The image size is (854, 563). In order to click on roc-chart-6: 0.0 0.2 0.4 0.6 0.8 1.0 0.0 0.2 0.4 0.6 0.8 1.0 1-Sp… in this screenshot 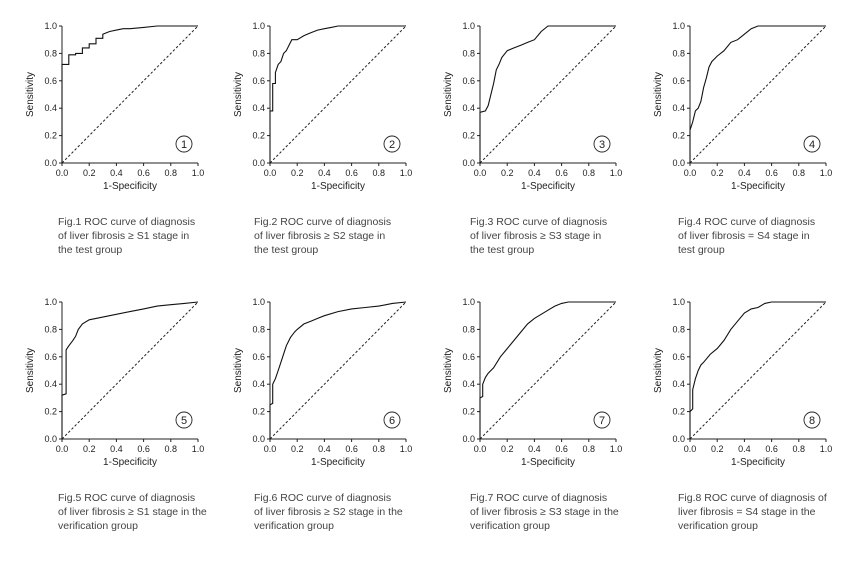, I will do `click(322, 382)`.